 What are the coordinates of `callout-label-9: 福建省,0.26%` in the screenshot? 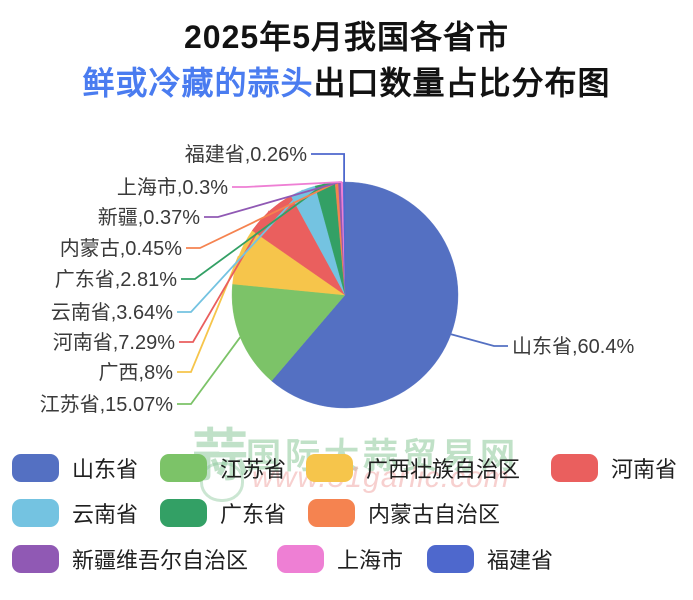 It's located at (246, 154).